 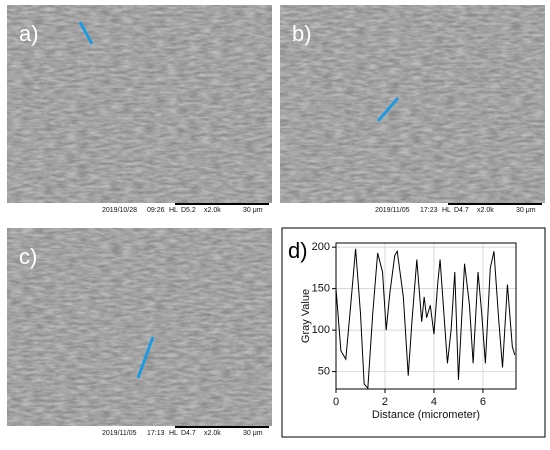 What do you see at coordinates (426, 415) in the screenshot?
I see `x-axis-label: Distance (micrometer)` at bounding box center [426, 415].